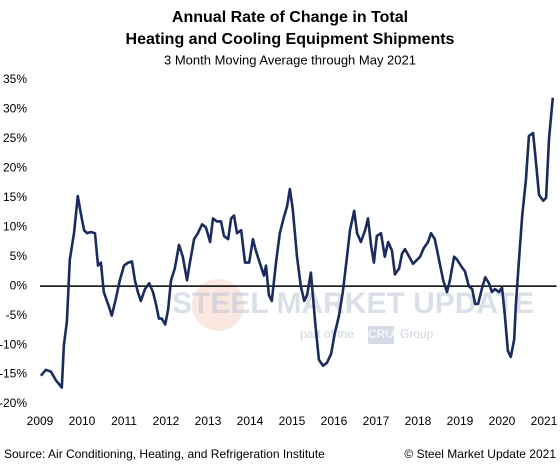 The height and width of the screenshot is (467, 560). What do you see at coordinates (460, 421) in the screenshot?
I see `x-tick-label: 2019` at bounding box center [460, 421].